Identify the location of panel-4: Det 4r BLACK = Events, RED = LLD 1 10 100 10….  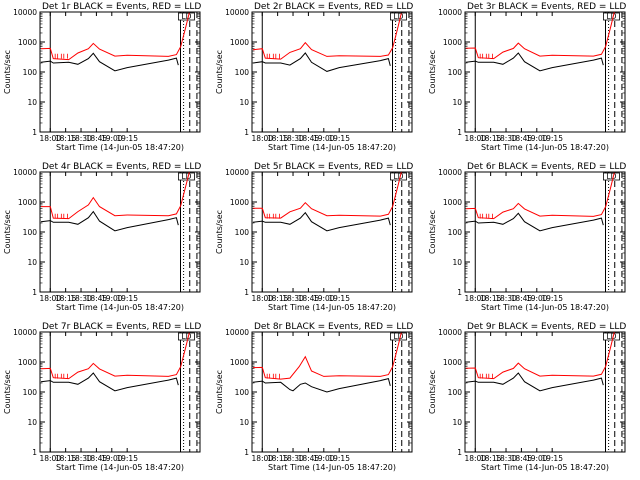
(102, 237).